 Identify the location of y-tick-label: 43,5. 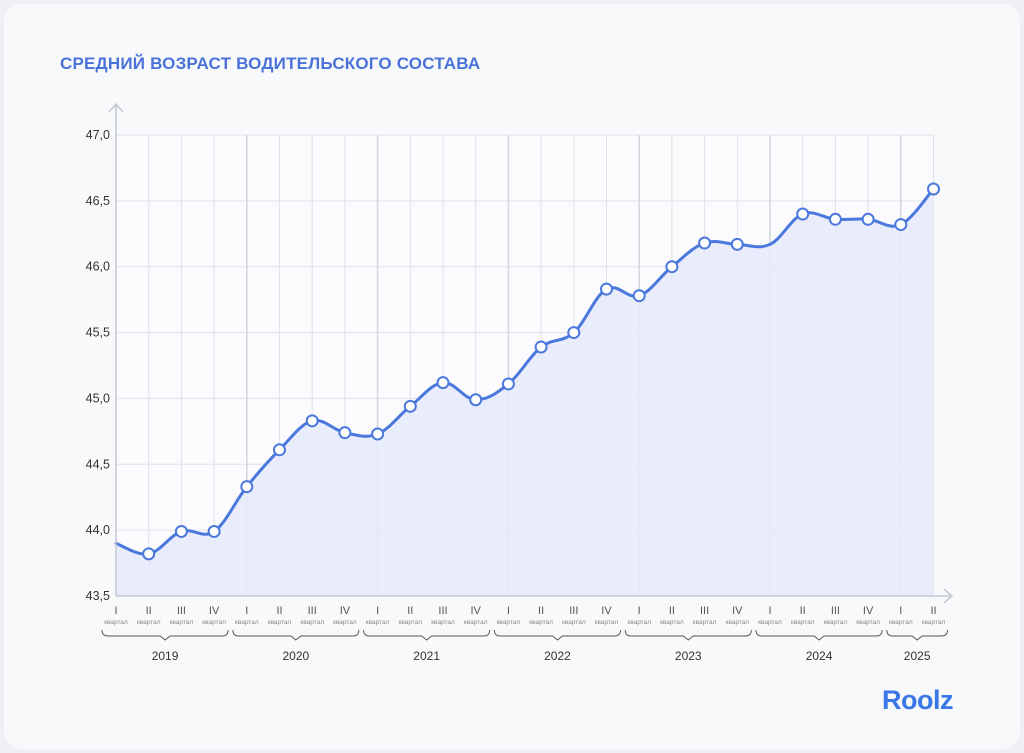
(98, 596).